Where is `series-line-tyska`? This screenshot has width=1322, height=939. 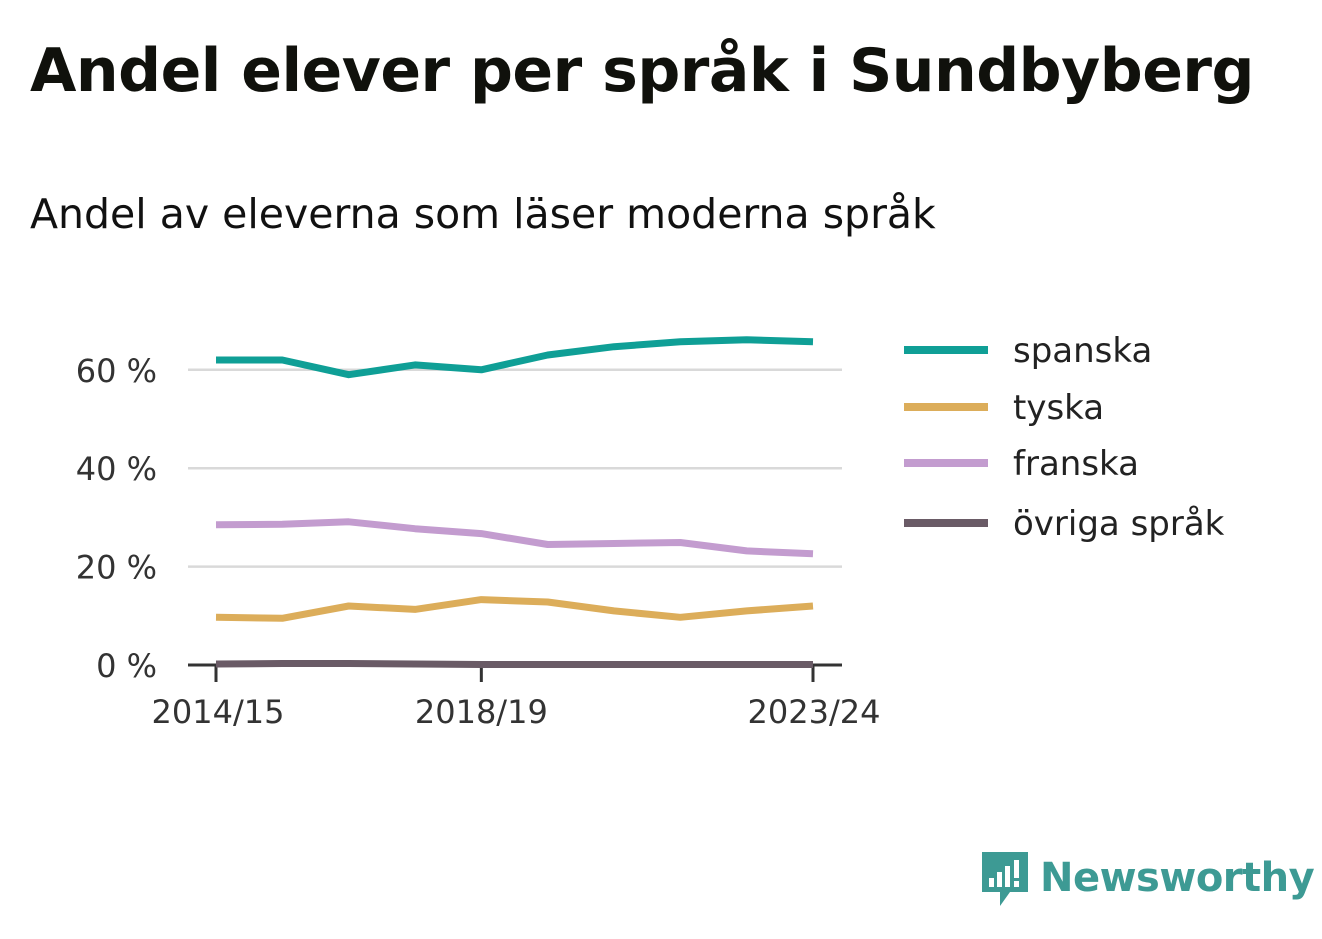 series-line-tyska is located at coordinates (514, 609).